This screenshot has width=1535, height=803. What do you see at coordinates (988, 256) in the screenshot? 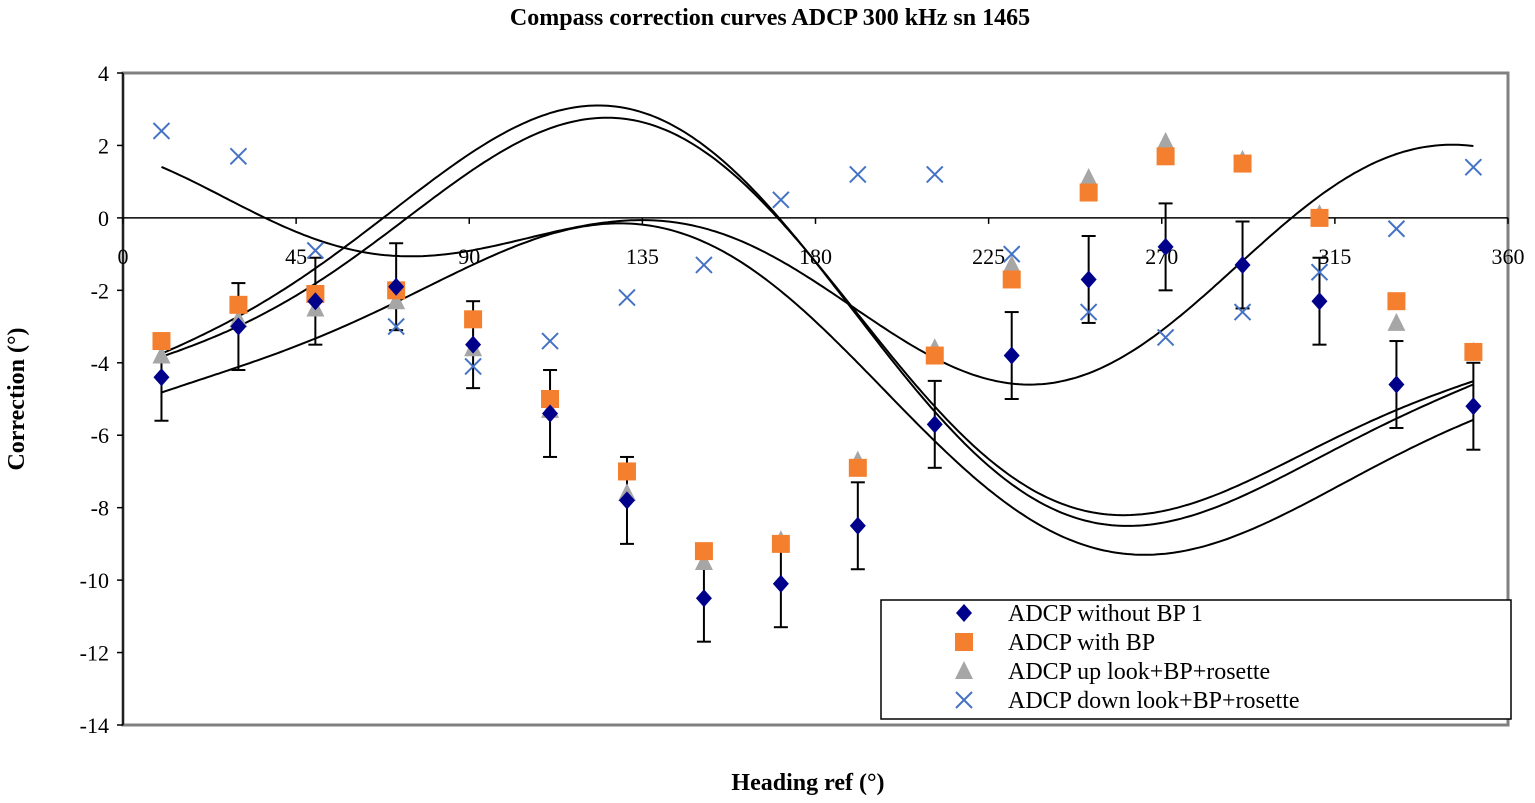
I see `x-tick-label: 225` at bounding box center [988, 256].